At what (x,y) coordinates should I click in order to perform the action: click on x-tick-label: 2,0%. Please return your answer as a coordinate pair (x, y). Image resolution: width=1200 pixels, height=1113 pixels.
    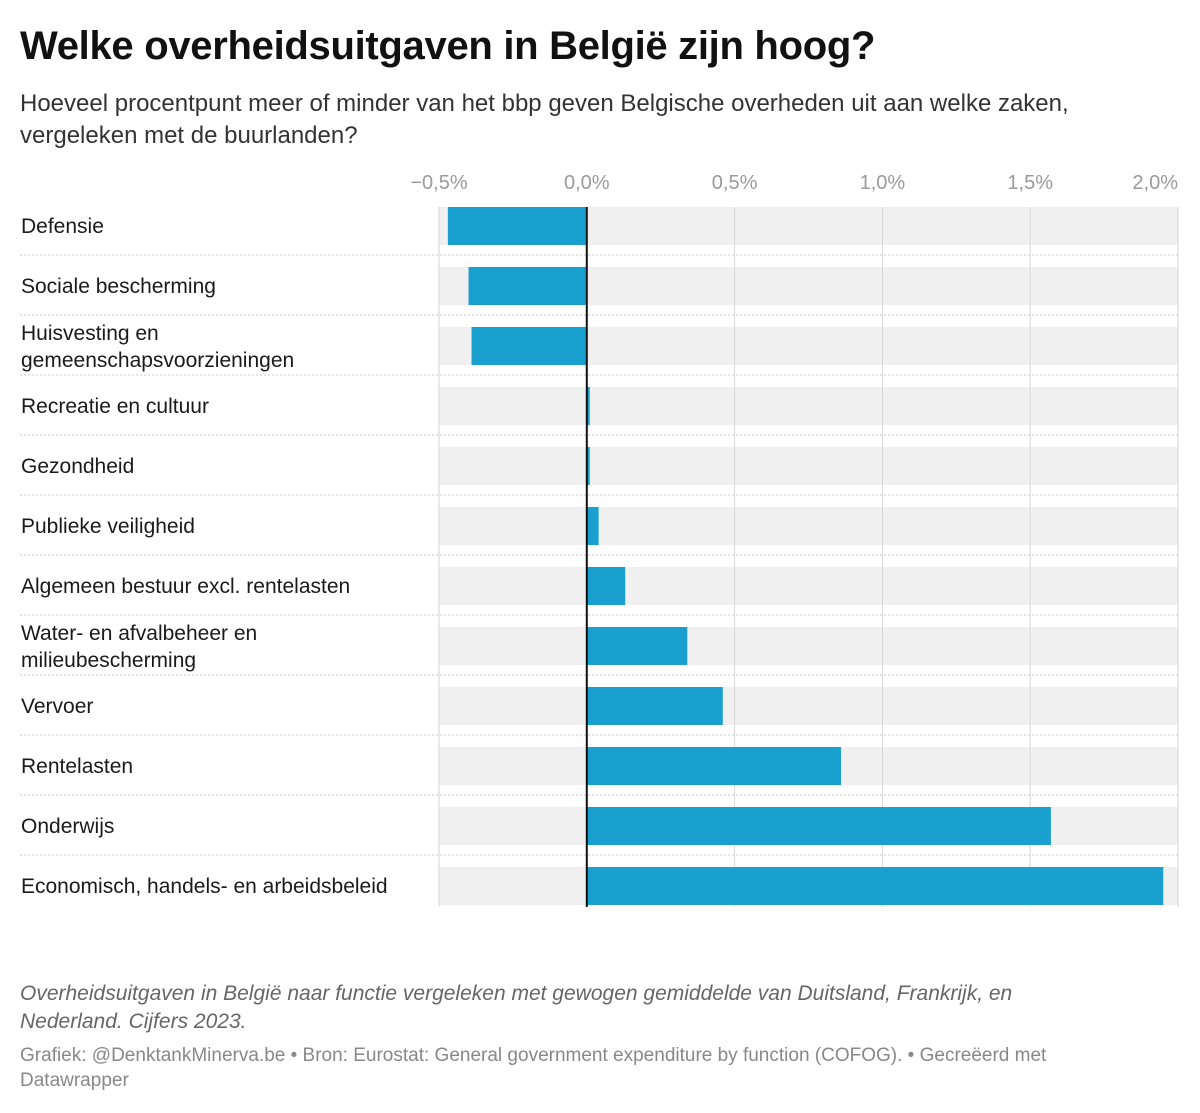
    Looking at the image, I should click on (1155, 183).